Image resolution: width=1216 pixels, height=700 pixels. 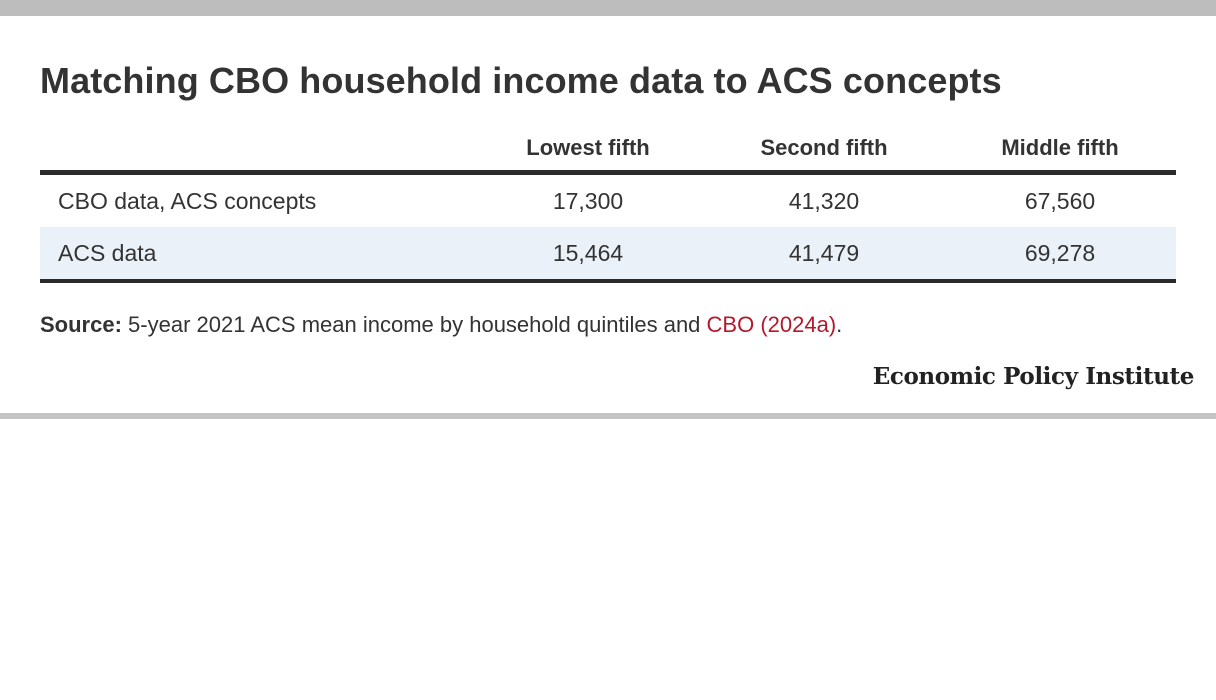 I want to click on cell-value: 17,300, so click(x=588, y=200).